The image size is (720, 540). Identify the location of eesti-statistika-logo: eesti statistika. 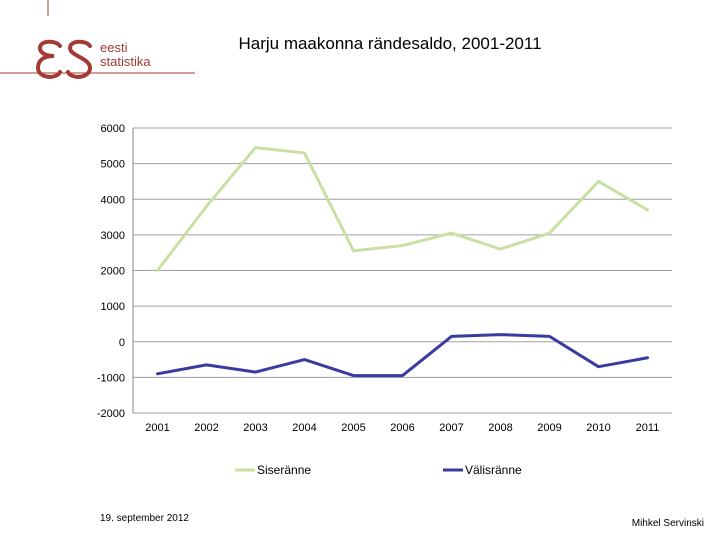
(97, 39).